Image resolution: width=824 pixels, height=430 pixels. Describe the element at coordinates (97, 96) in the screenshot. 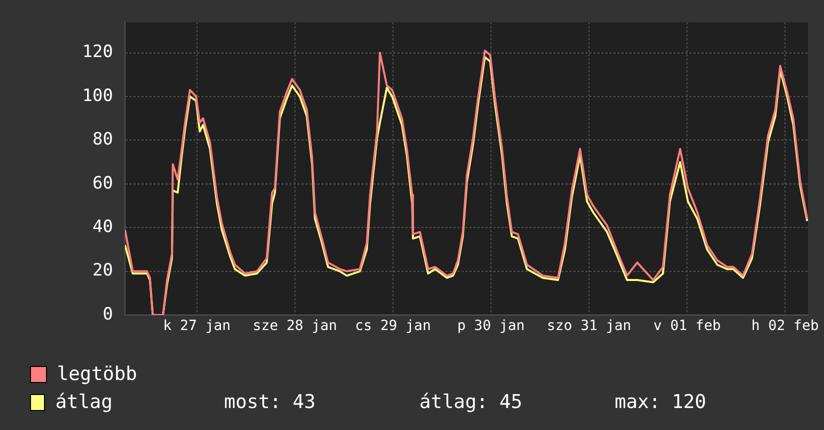

I see `y-tick-label: 100` at that location.